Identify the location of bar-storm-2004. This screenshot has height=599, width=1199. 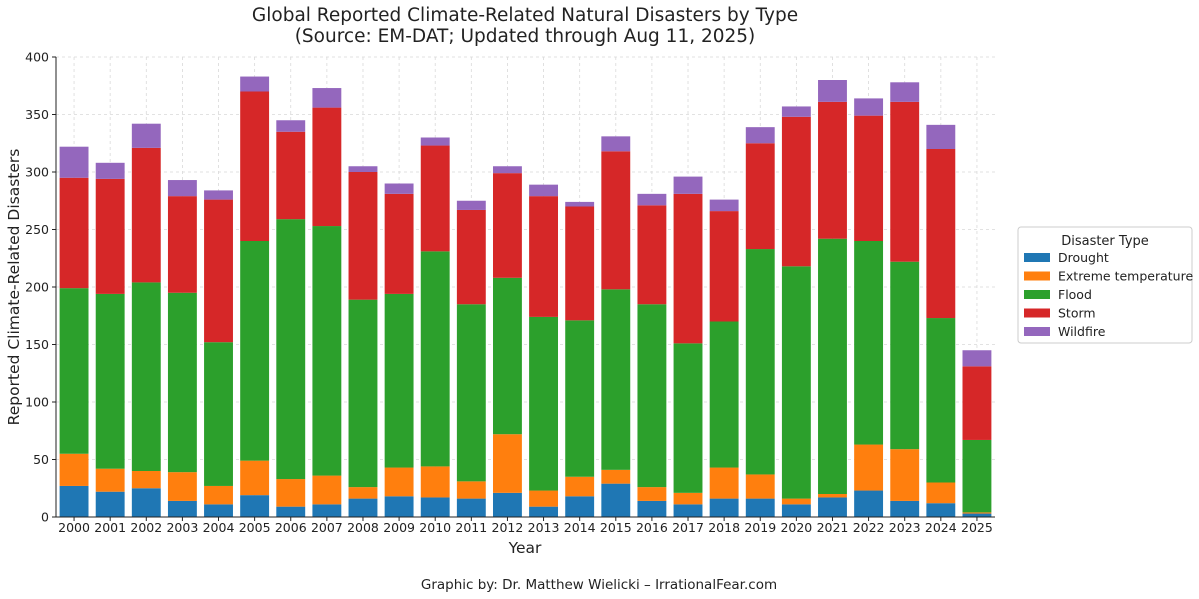
(218, 271).